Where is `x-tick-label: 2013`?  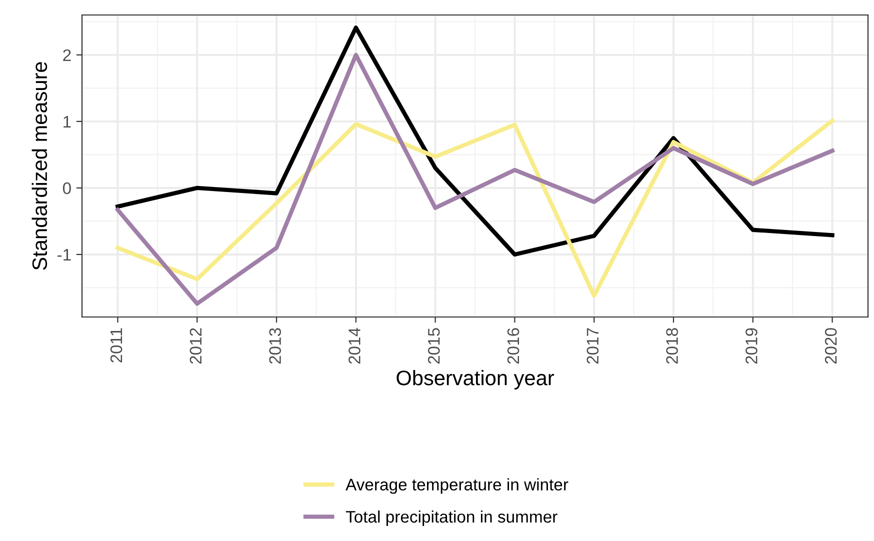
x-tick-label: 2013 is located at coordinates (275, 346).